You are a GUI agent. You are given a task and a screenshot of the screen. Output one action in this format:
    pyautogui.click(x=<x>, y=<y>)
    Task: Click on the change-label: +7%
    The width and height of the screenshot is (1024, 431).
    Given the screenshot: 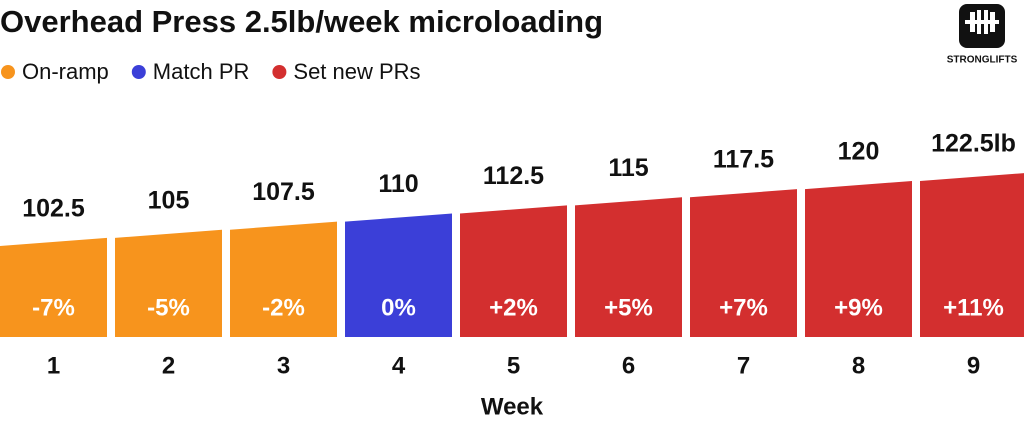 What is the action you would take?
    pyautogui.click(x=743, y=307)
    